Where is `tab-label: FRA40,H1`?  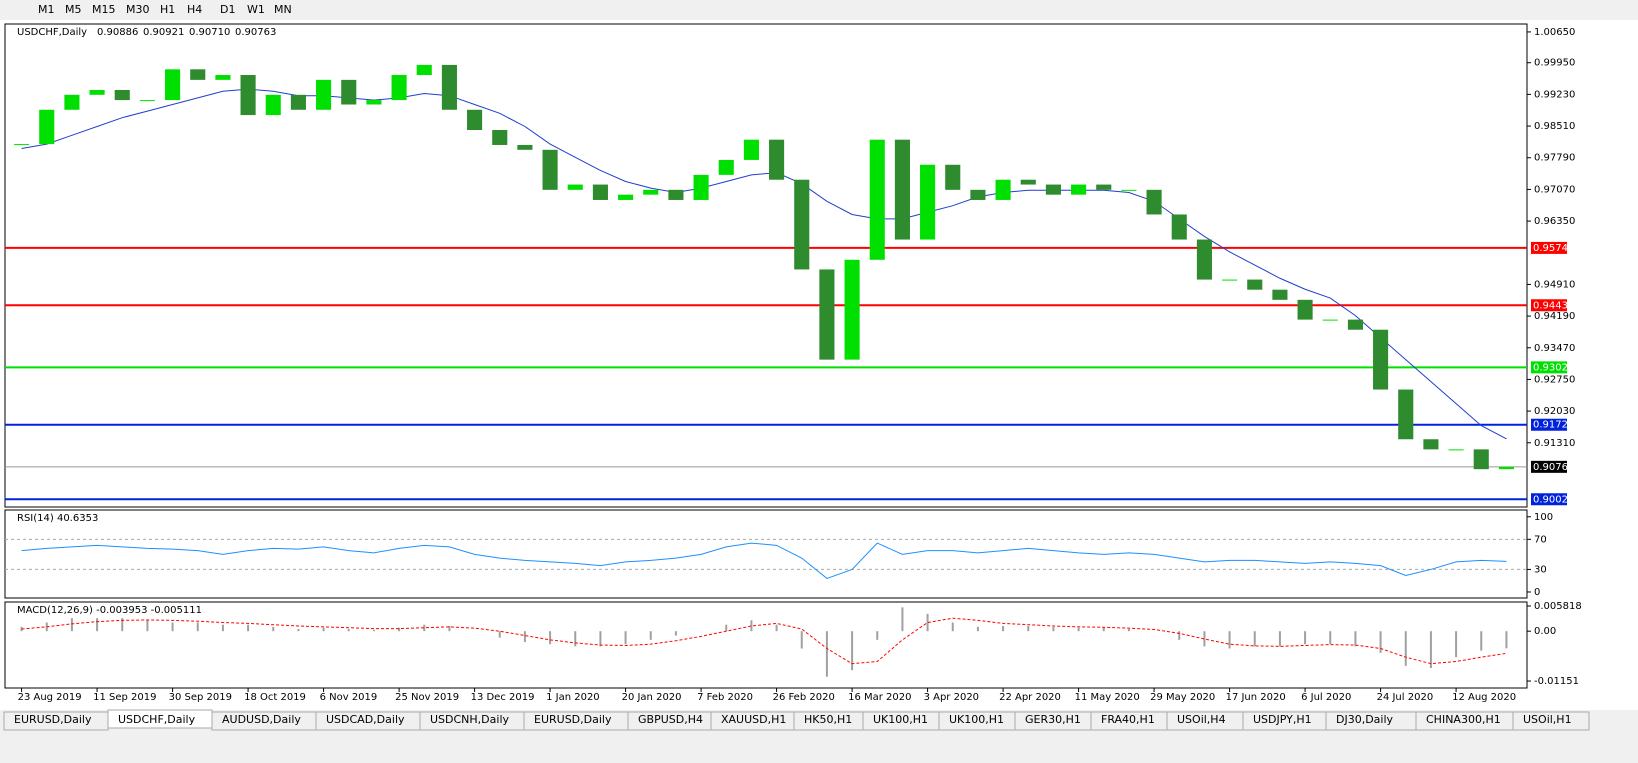 tab-label: FRA40,H1 is located at coordinates (1128, 719).